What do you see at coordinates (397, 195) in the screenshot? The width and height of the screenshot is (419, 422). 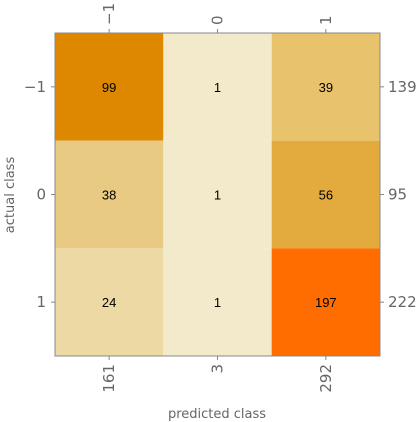 I see `row-total-label: 95` at bounding box center [397, 195].